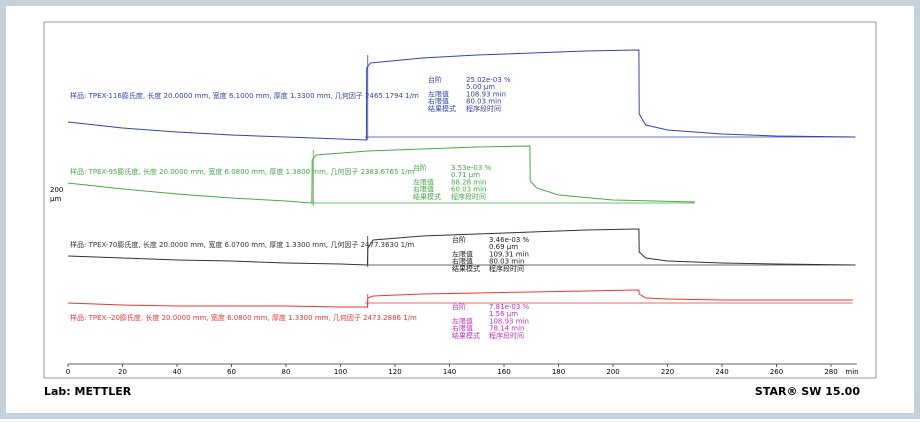 The width and height of the screenshot is (920, 423). Describe the element at coordinates (509, 307) in the screenshot. I see `annotation-value: 7.81e-03 %` at that location.